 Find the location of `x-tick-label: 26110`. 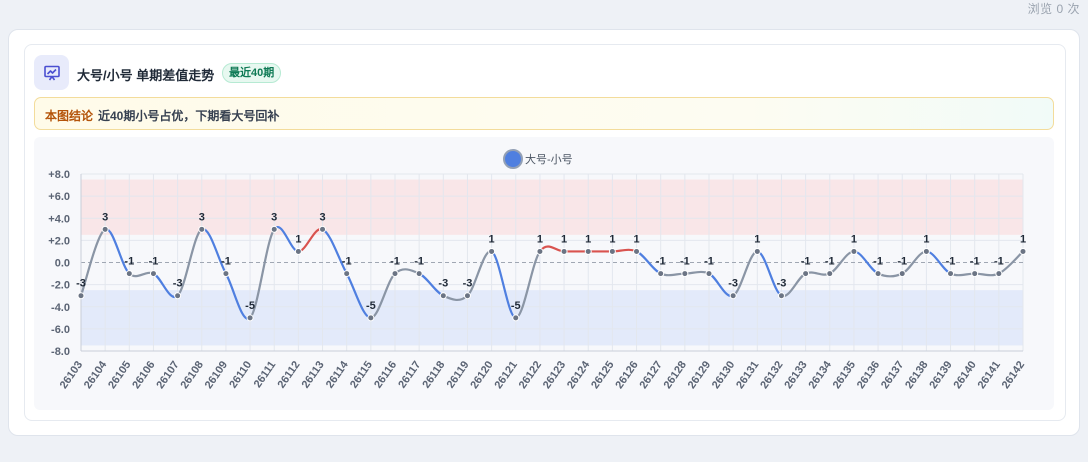

x-tick-label: 26110 is located at coordinates (240, 374).